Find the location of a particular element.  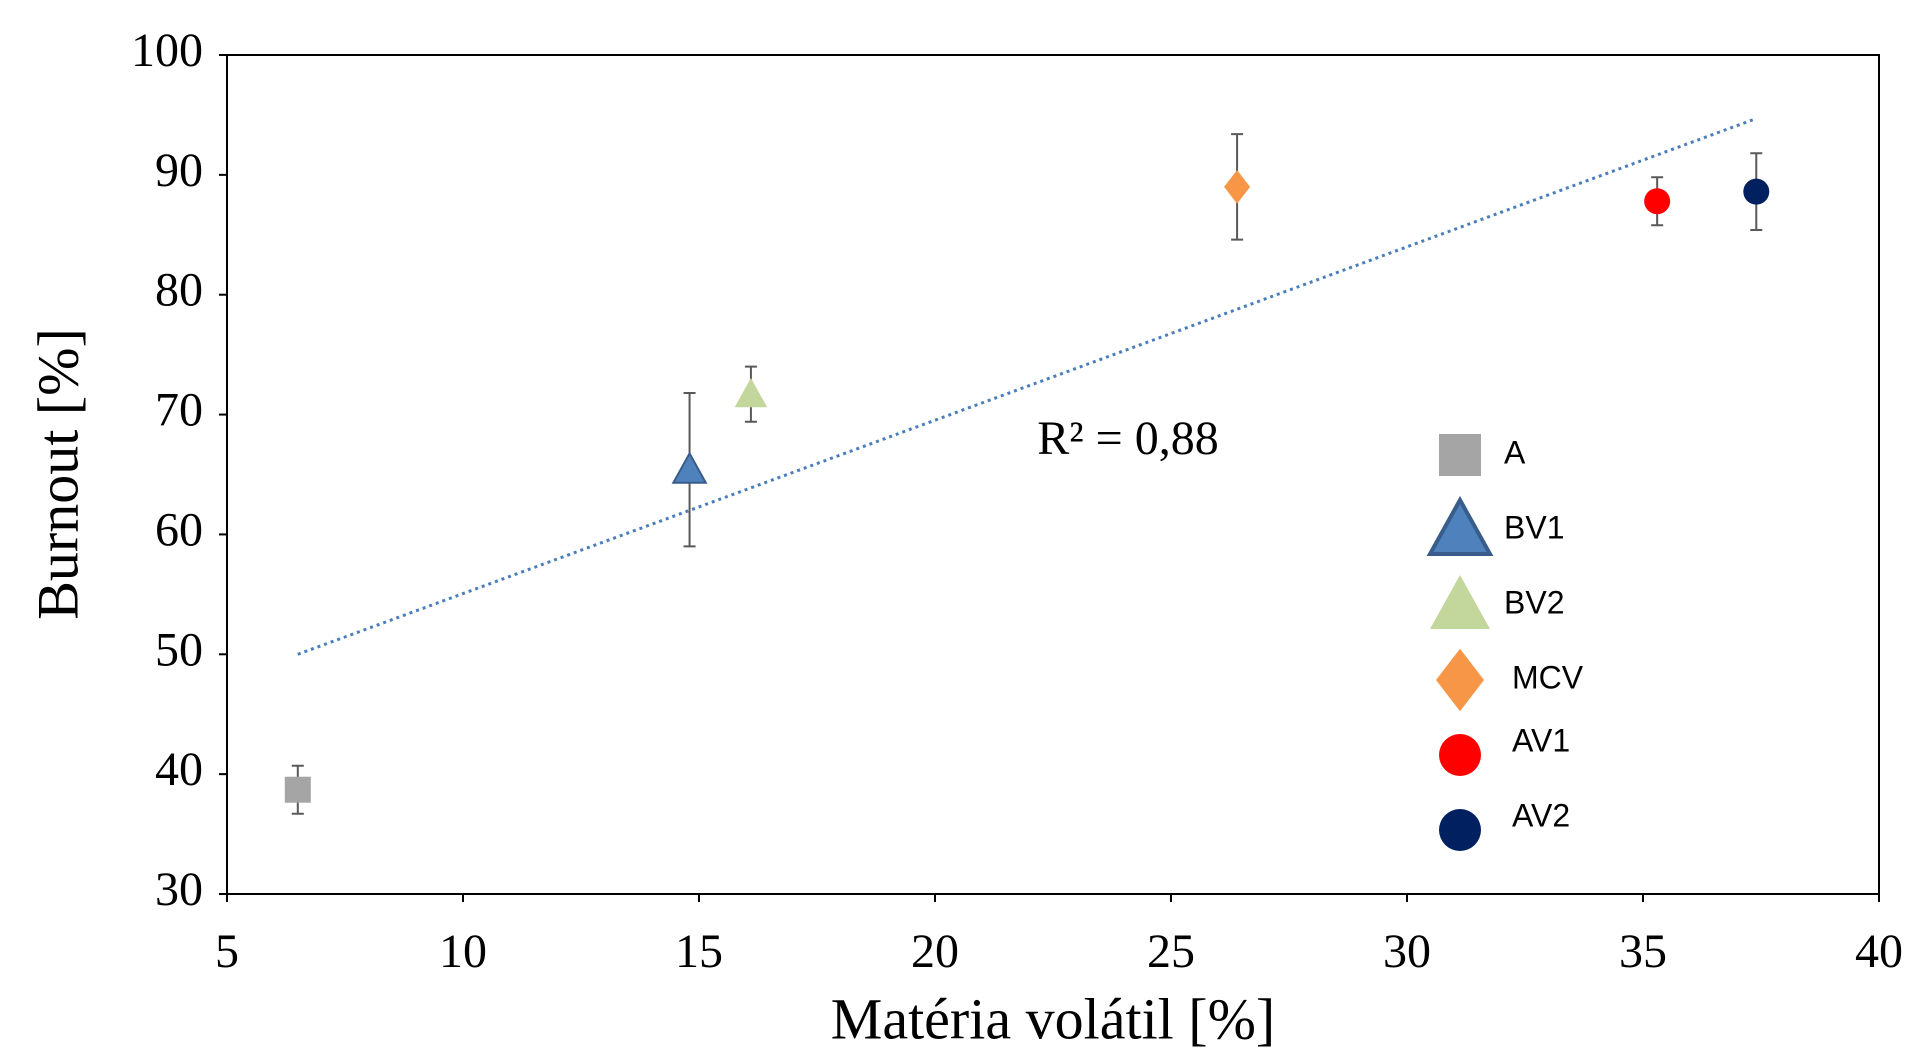

y-tick-label: 40 is located at coordinates (179, 769).